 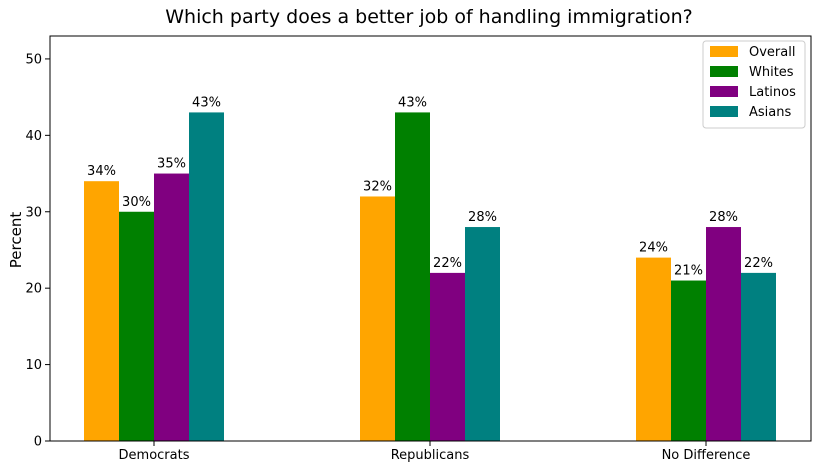 I want to click on bar-latinos-no-difference, so click(x=723, y=334).